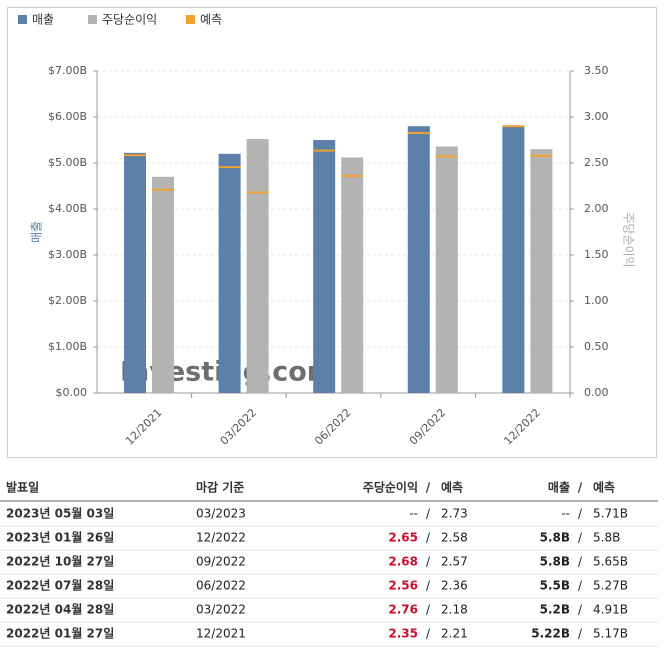 The height and width of the screenshot is (654, 664). Describe the element at coordinates (67, 254) in the screenshot. I see `y-tick-label: $3.00B` at that location.